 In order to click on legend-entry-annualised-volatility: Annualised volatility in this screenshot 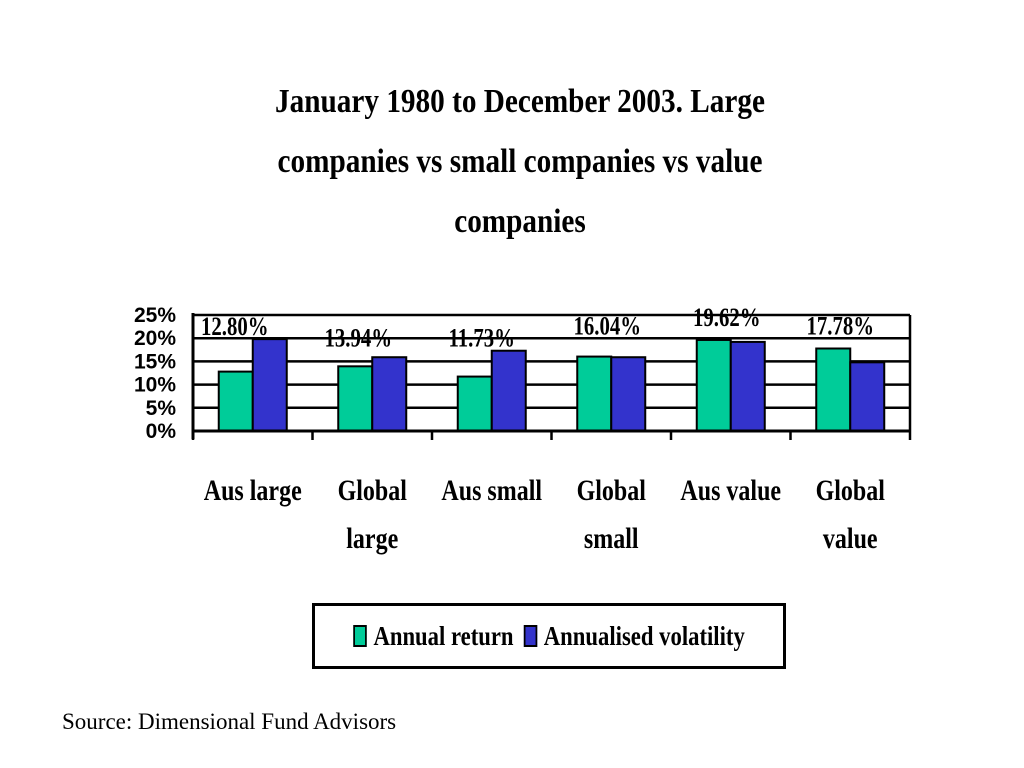, I will do `click(634, 636)`.